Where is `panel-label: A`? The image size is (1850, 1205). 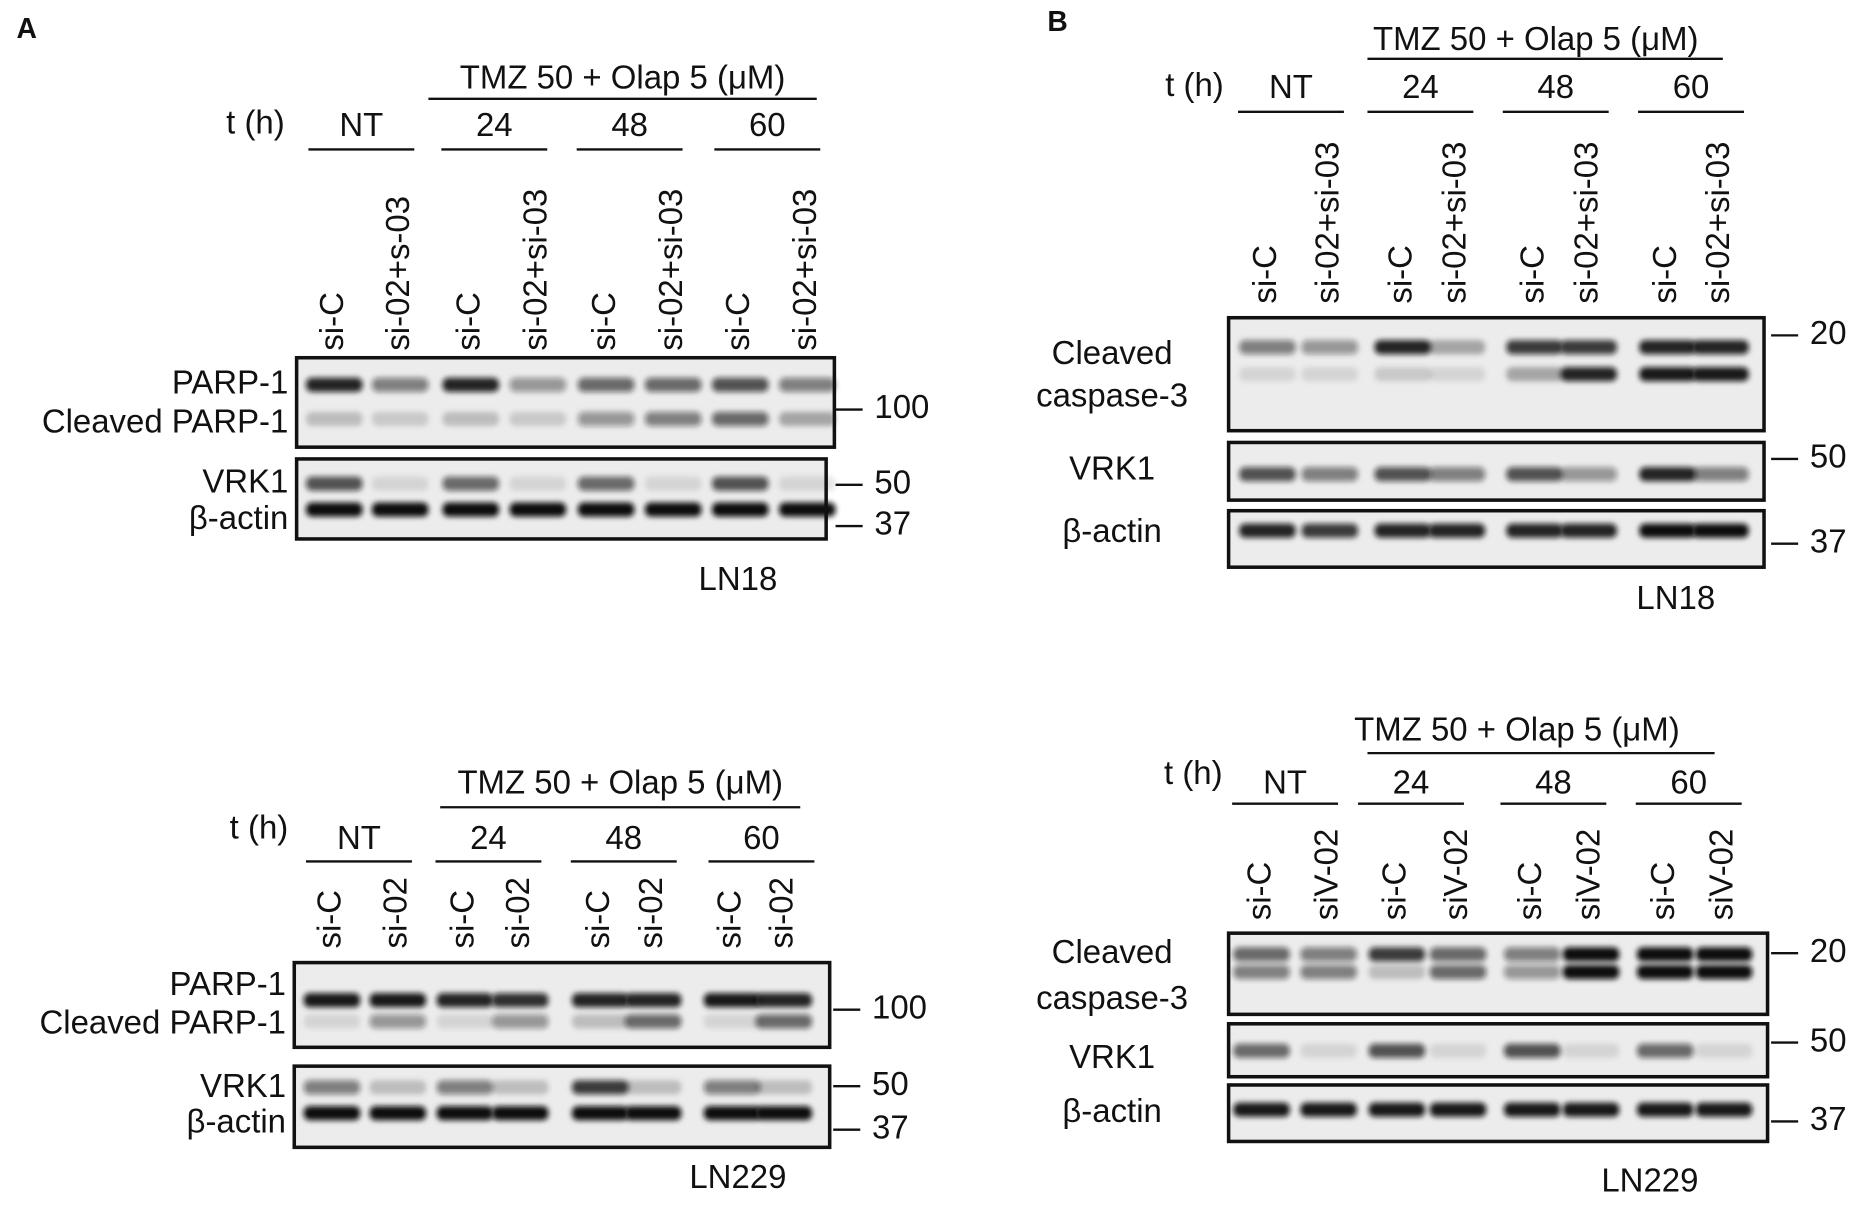
panel-label: A is located at coordinates (27, 28).